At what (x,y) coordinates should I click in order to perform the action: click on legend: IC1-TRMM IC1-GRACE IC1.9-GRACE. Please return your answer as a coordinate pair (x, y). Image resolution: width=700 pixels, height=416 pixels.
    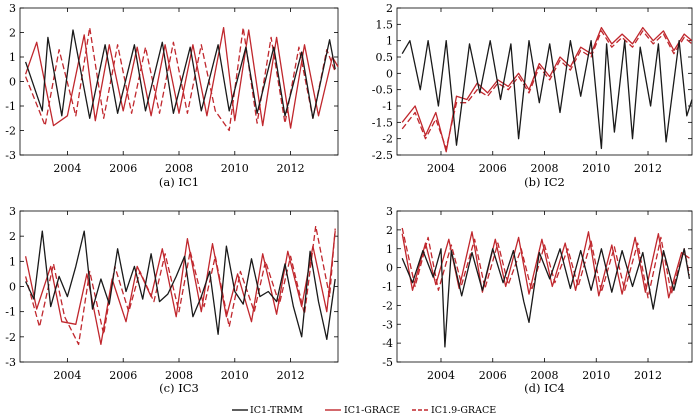
    Looking at the image, I should click on (364, 410).